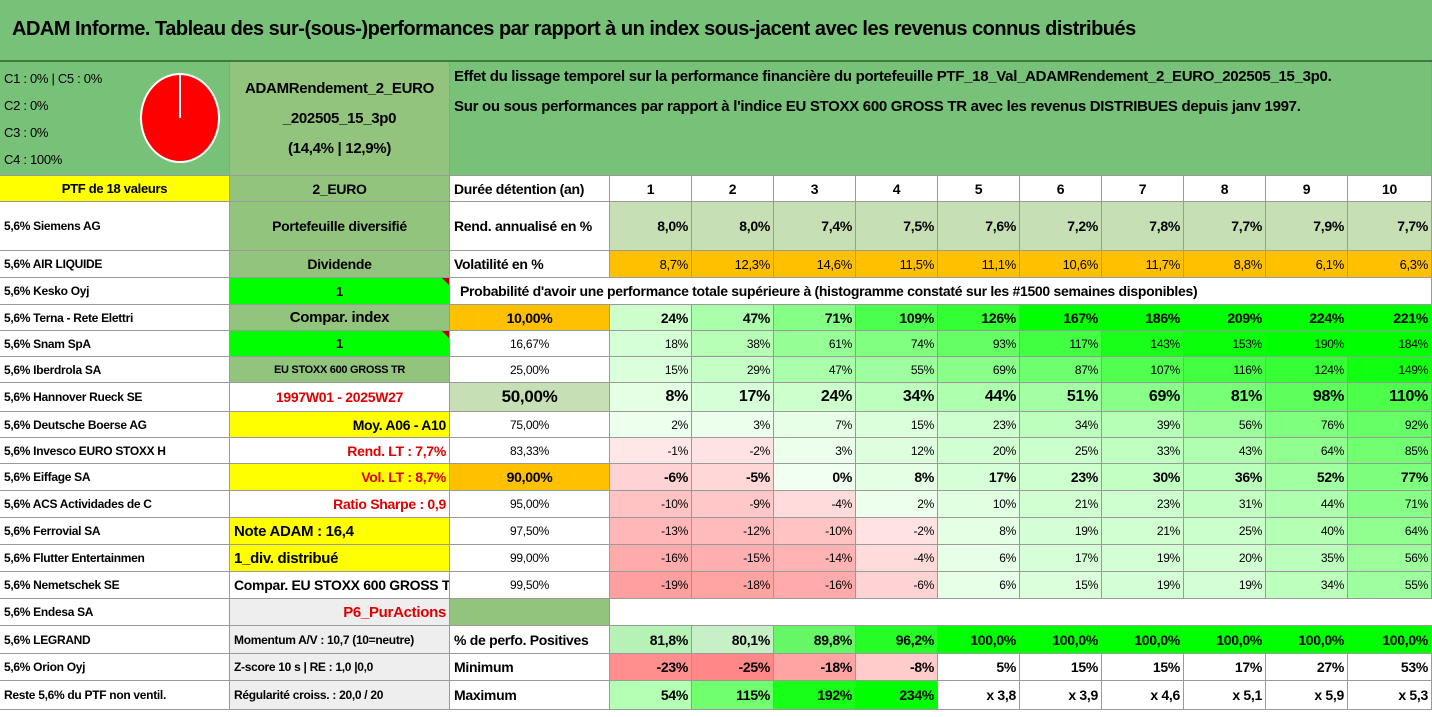 This screenshot has height=717, width=1432. What do you see at coordinates (1390, 291) in the screenshot?
I see `empty-cell` at bounding box center [1390, 291].